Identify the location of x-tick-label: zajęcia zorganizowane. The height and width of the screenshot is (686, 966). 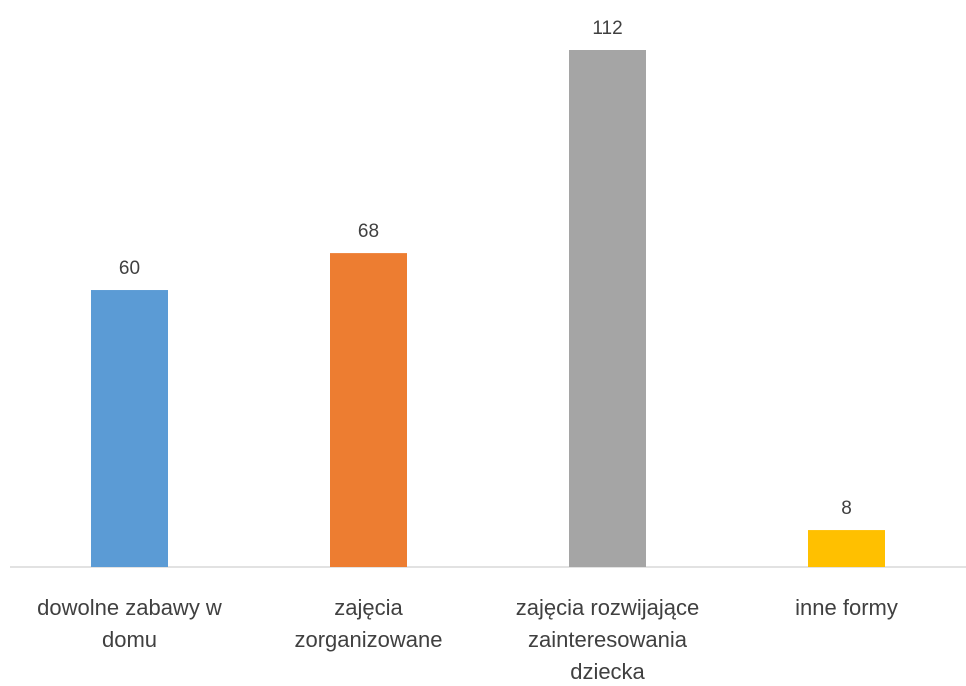
(368, 623).